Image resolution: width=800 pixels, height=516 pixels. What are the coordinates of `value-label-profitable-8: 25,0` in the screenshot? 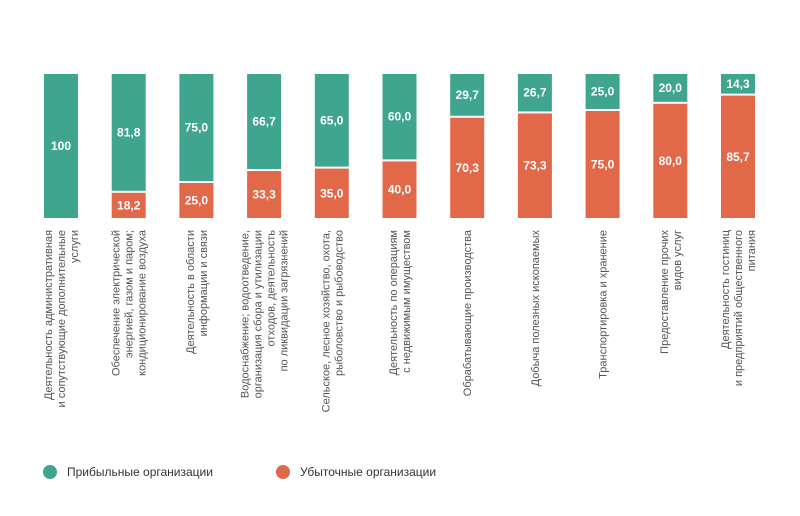 It's located at (603, 92).